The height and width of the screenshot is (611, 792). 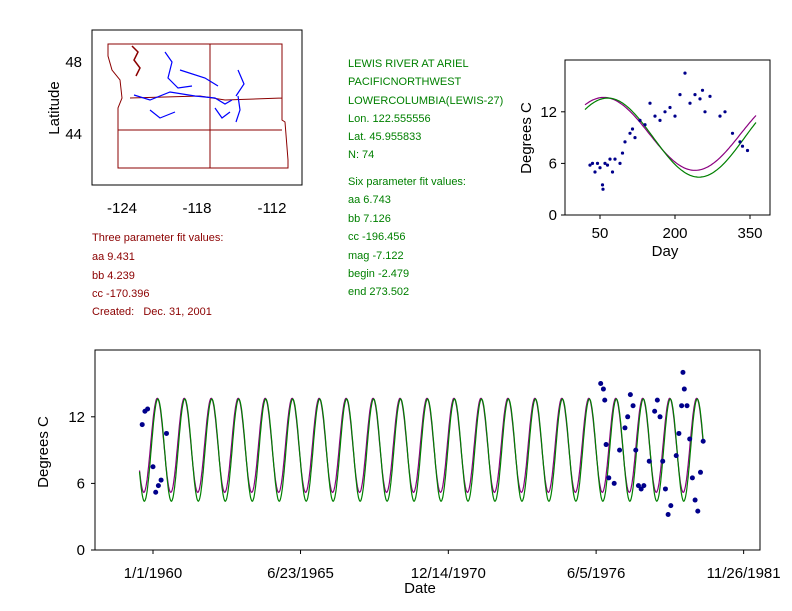 What do you see at coordinates (158, 238) in the screenshot?
I see `three-param-title: Three parameter fit values:` at bounding box center [158, 238].